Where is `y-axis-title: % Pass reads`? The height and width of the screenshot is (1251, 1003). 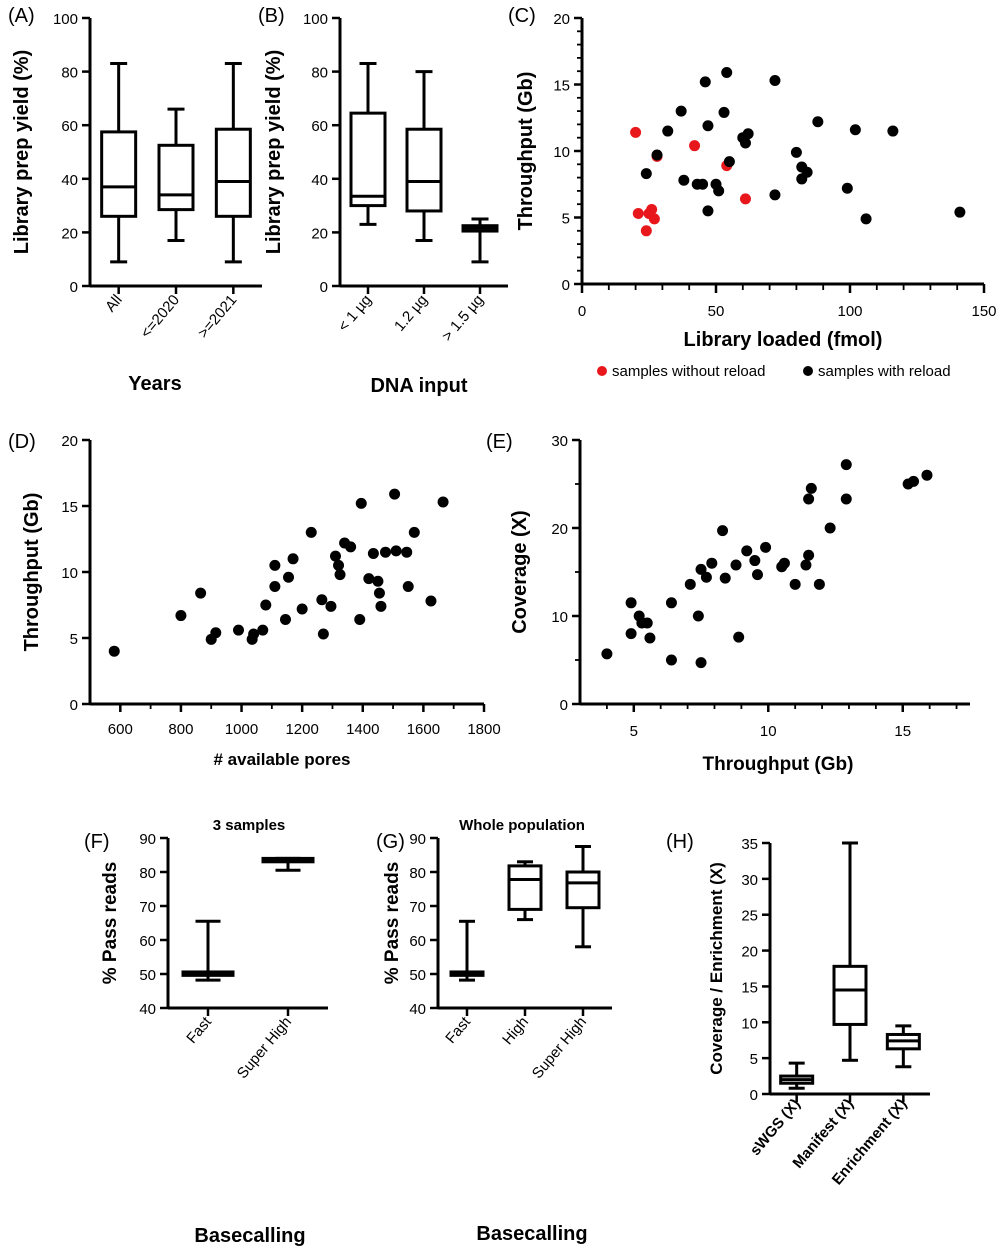
y-axis-title: % Pass reads is located at coordinates (110, 923).